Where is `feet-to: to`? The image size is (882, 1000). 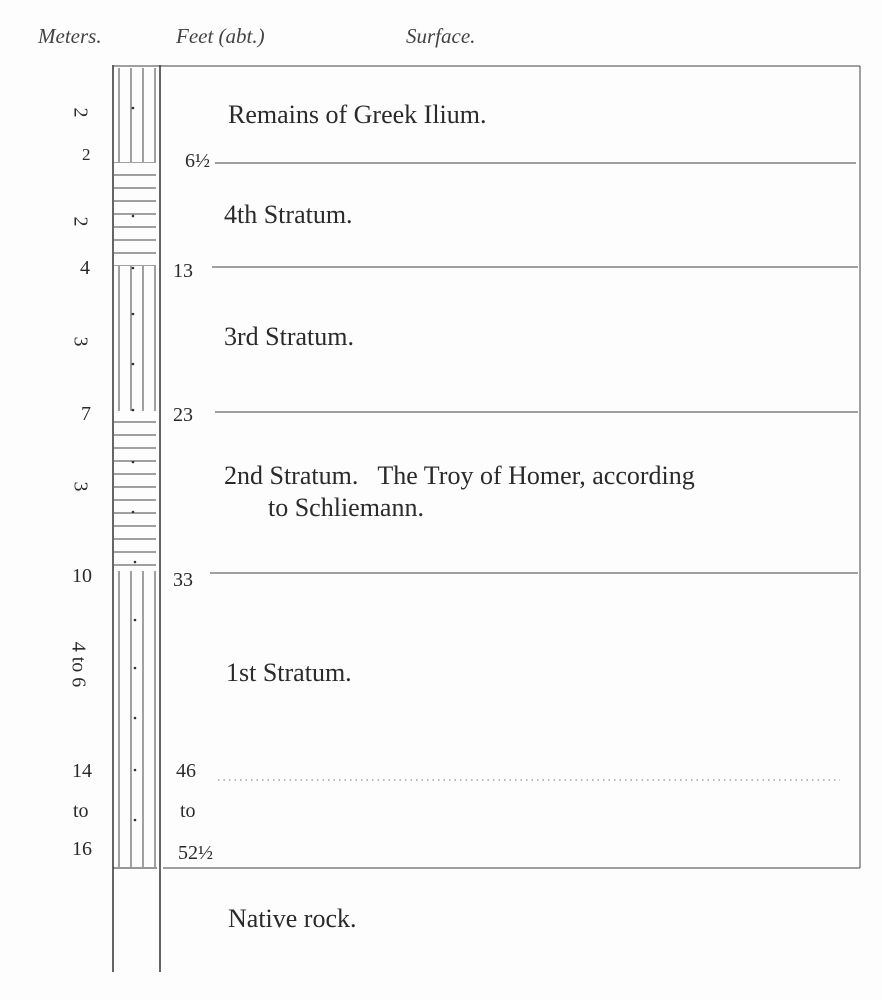 feet-to: to is located at coordinates (188, 811).